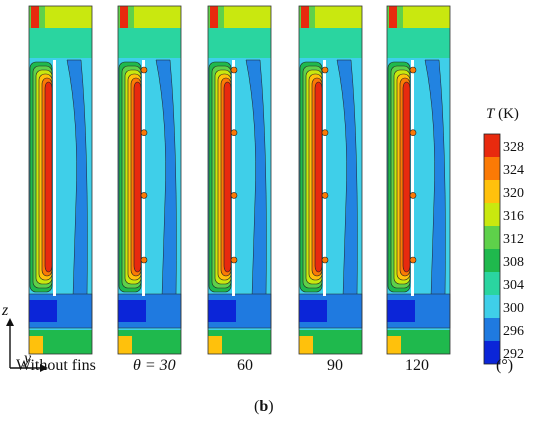 This screenshot has width=550, height=433. I want to click on axis-z-arrowhead, so click(10, 322).